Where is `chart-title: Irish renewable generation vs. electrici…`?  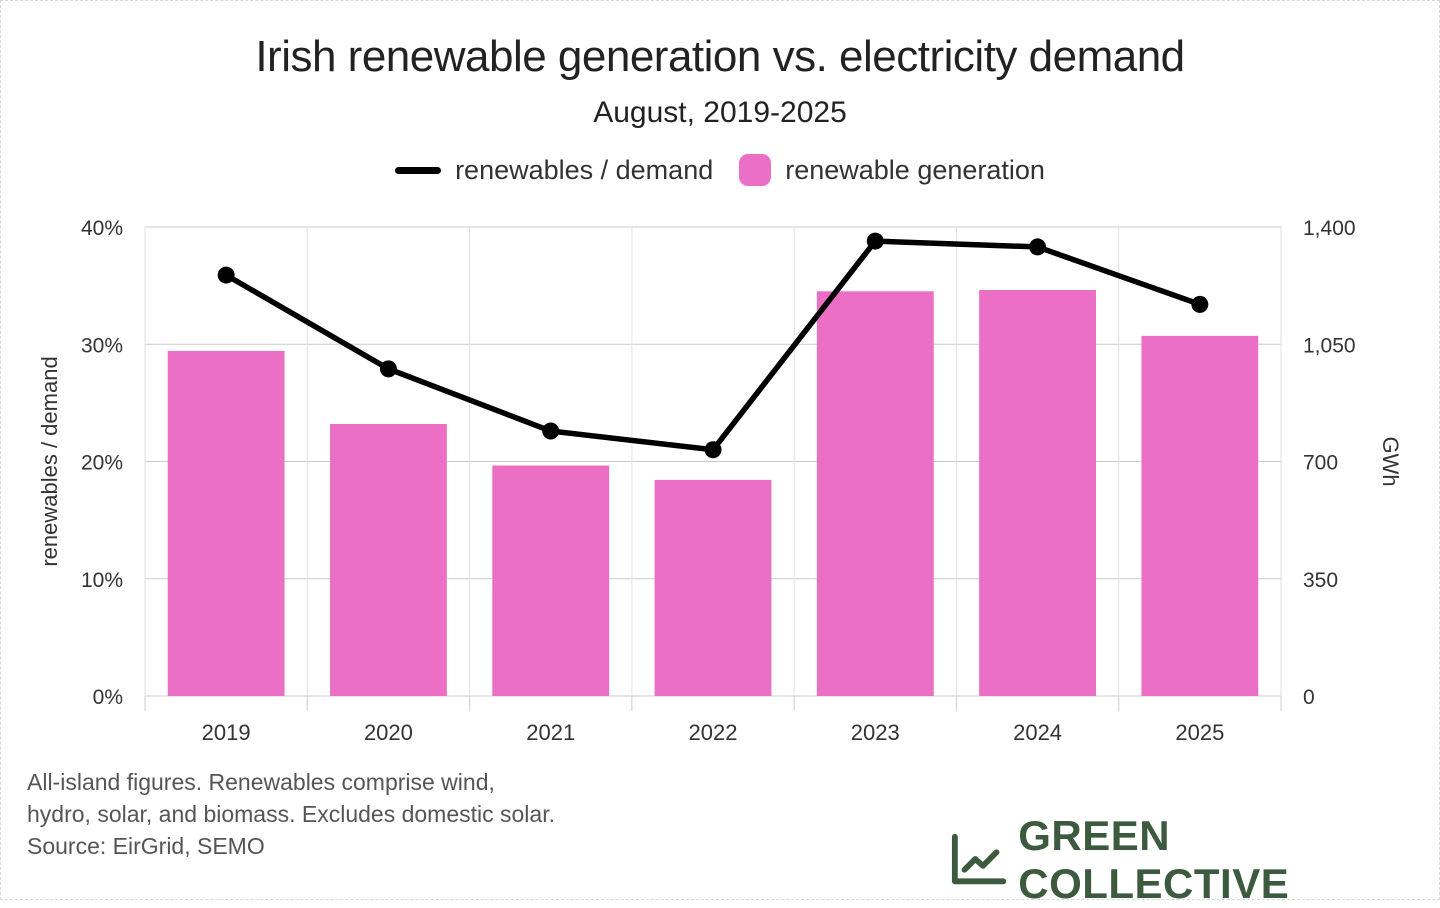
chart-title: Irish renewable generation vs. electrici… is located at coordinates (720, 56).